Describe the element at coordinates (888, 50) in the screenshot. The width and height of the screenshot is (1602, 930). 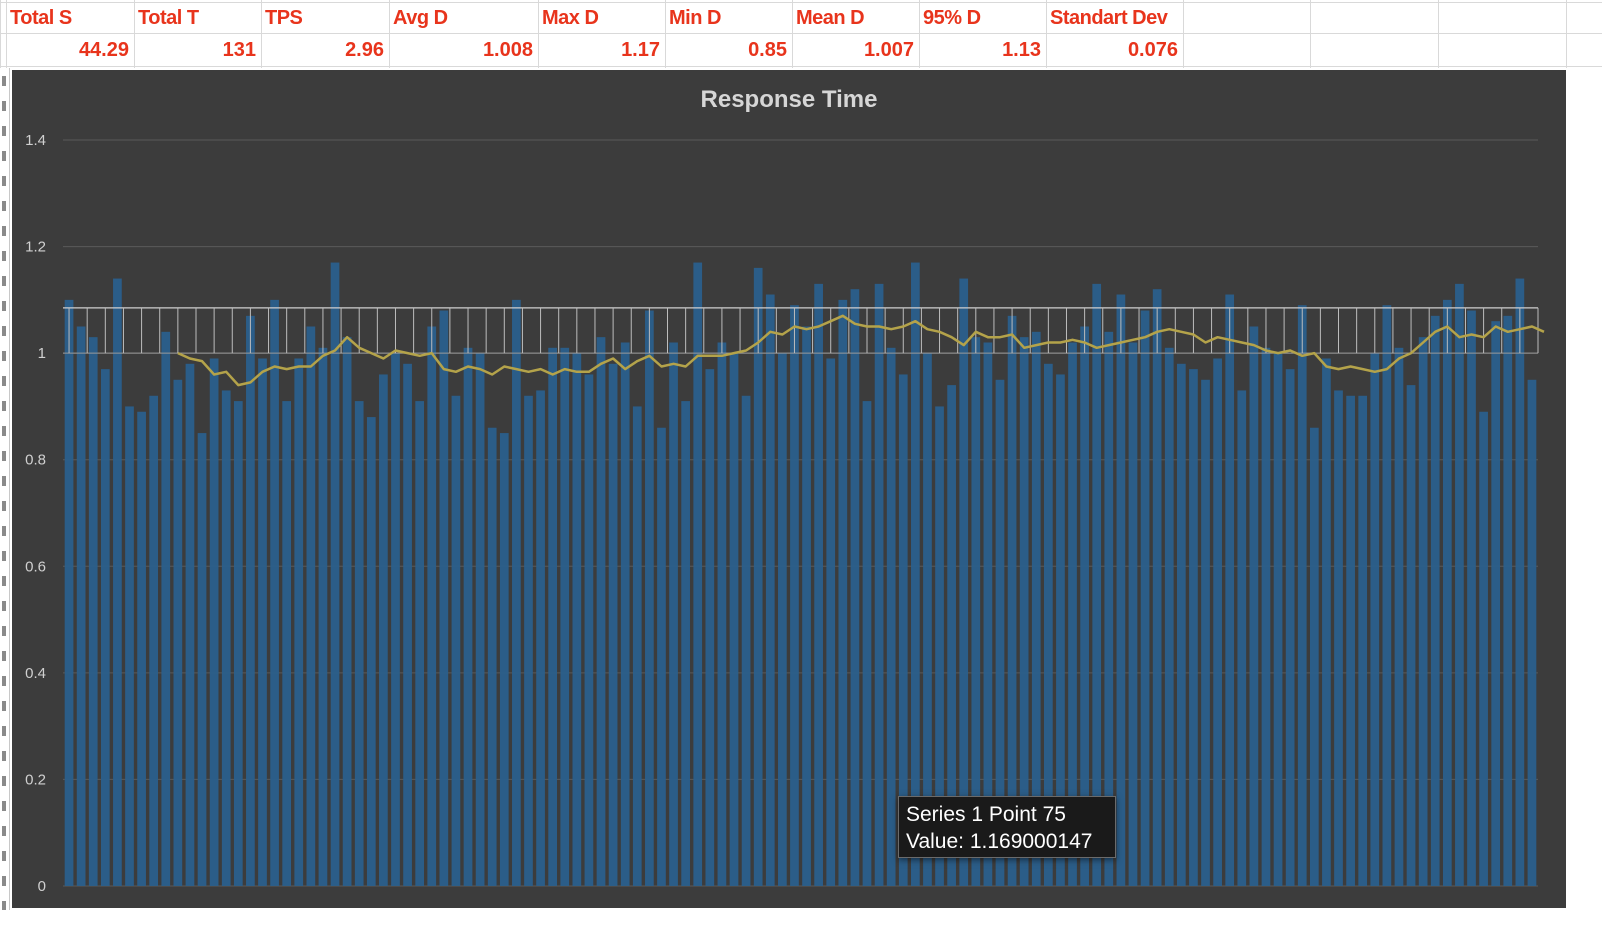
I see `value-mean-d: 1.007` at that location.